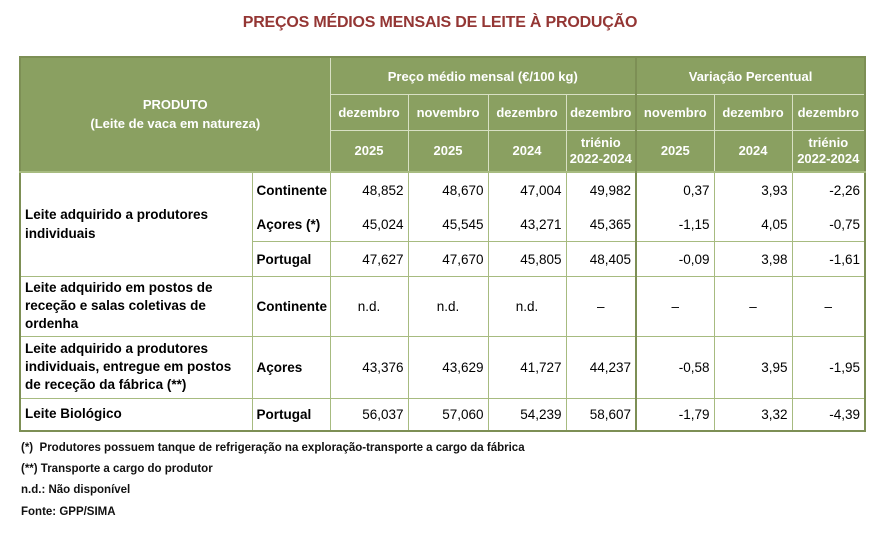  I want to click on col-header-month-2: novembro, so click(448, 112).